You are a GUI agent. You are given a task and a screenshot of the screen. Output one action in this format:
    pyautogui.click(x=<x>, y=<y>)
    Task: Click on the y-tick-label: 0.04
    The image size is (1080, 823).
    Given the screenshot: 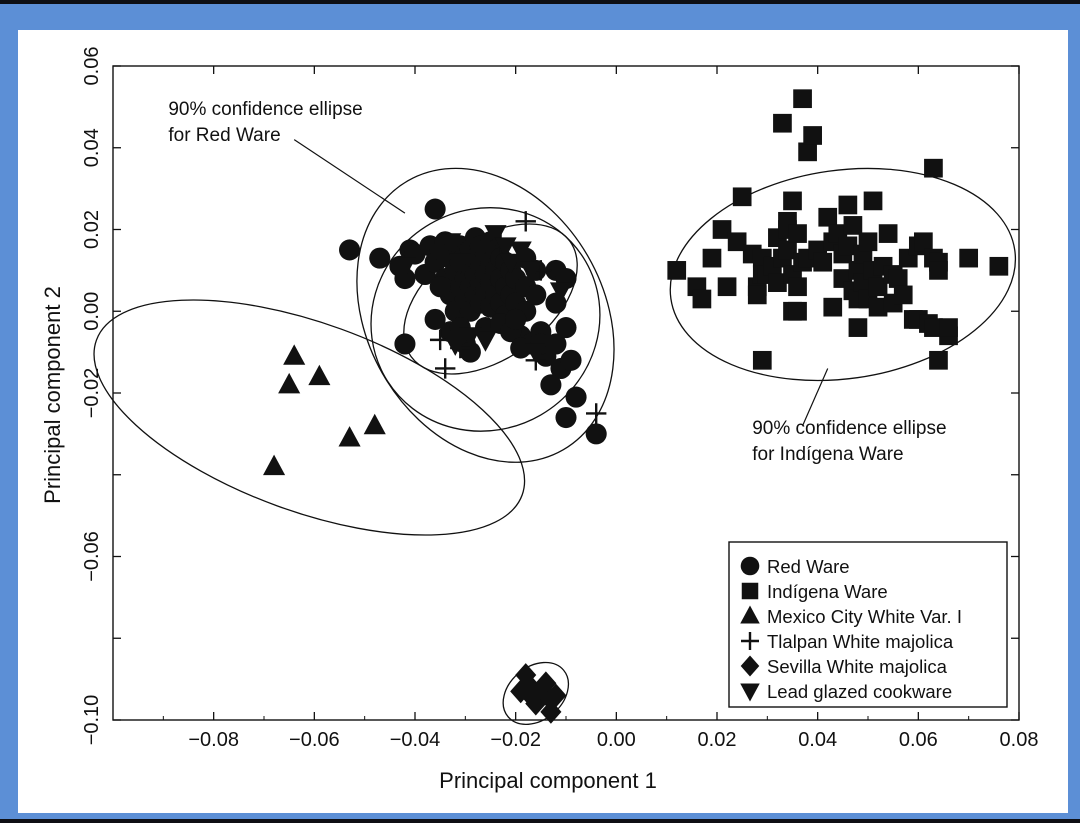 What is the action you would take?
    pyautogui.click(x=92, y=147)
    